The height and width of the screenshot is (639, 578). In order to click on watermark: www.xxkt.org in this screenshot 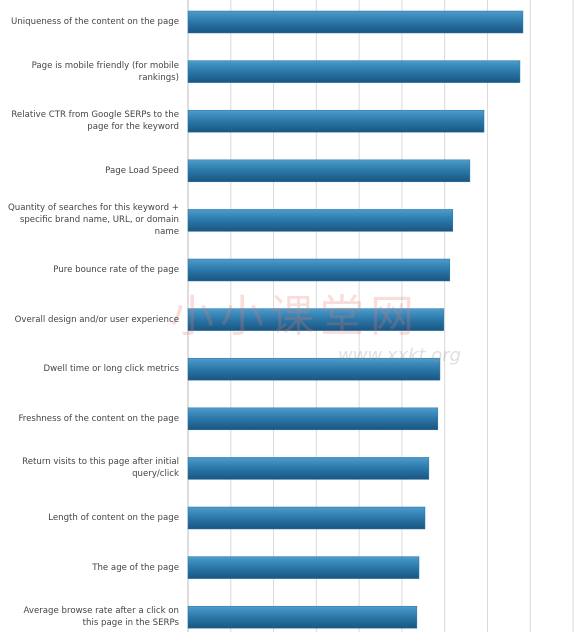, I will do `click(400, 355)`.